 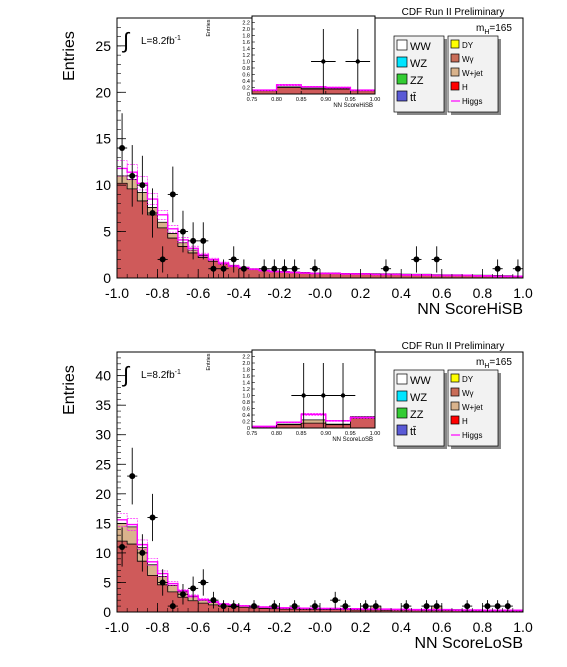 I want to click on y-tick-label: 40, so click(x=103, y=376).